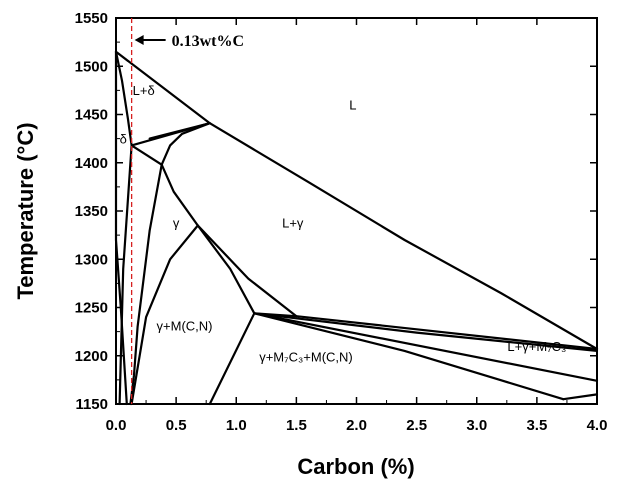 The image size is (618, 490). What do you see at coordinates (536, 346) in the screenshot?
I see `region-label: L+γ+M₇C₃` at bounding box center [536, 346].